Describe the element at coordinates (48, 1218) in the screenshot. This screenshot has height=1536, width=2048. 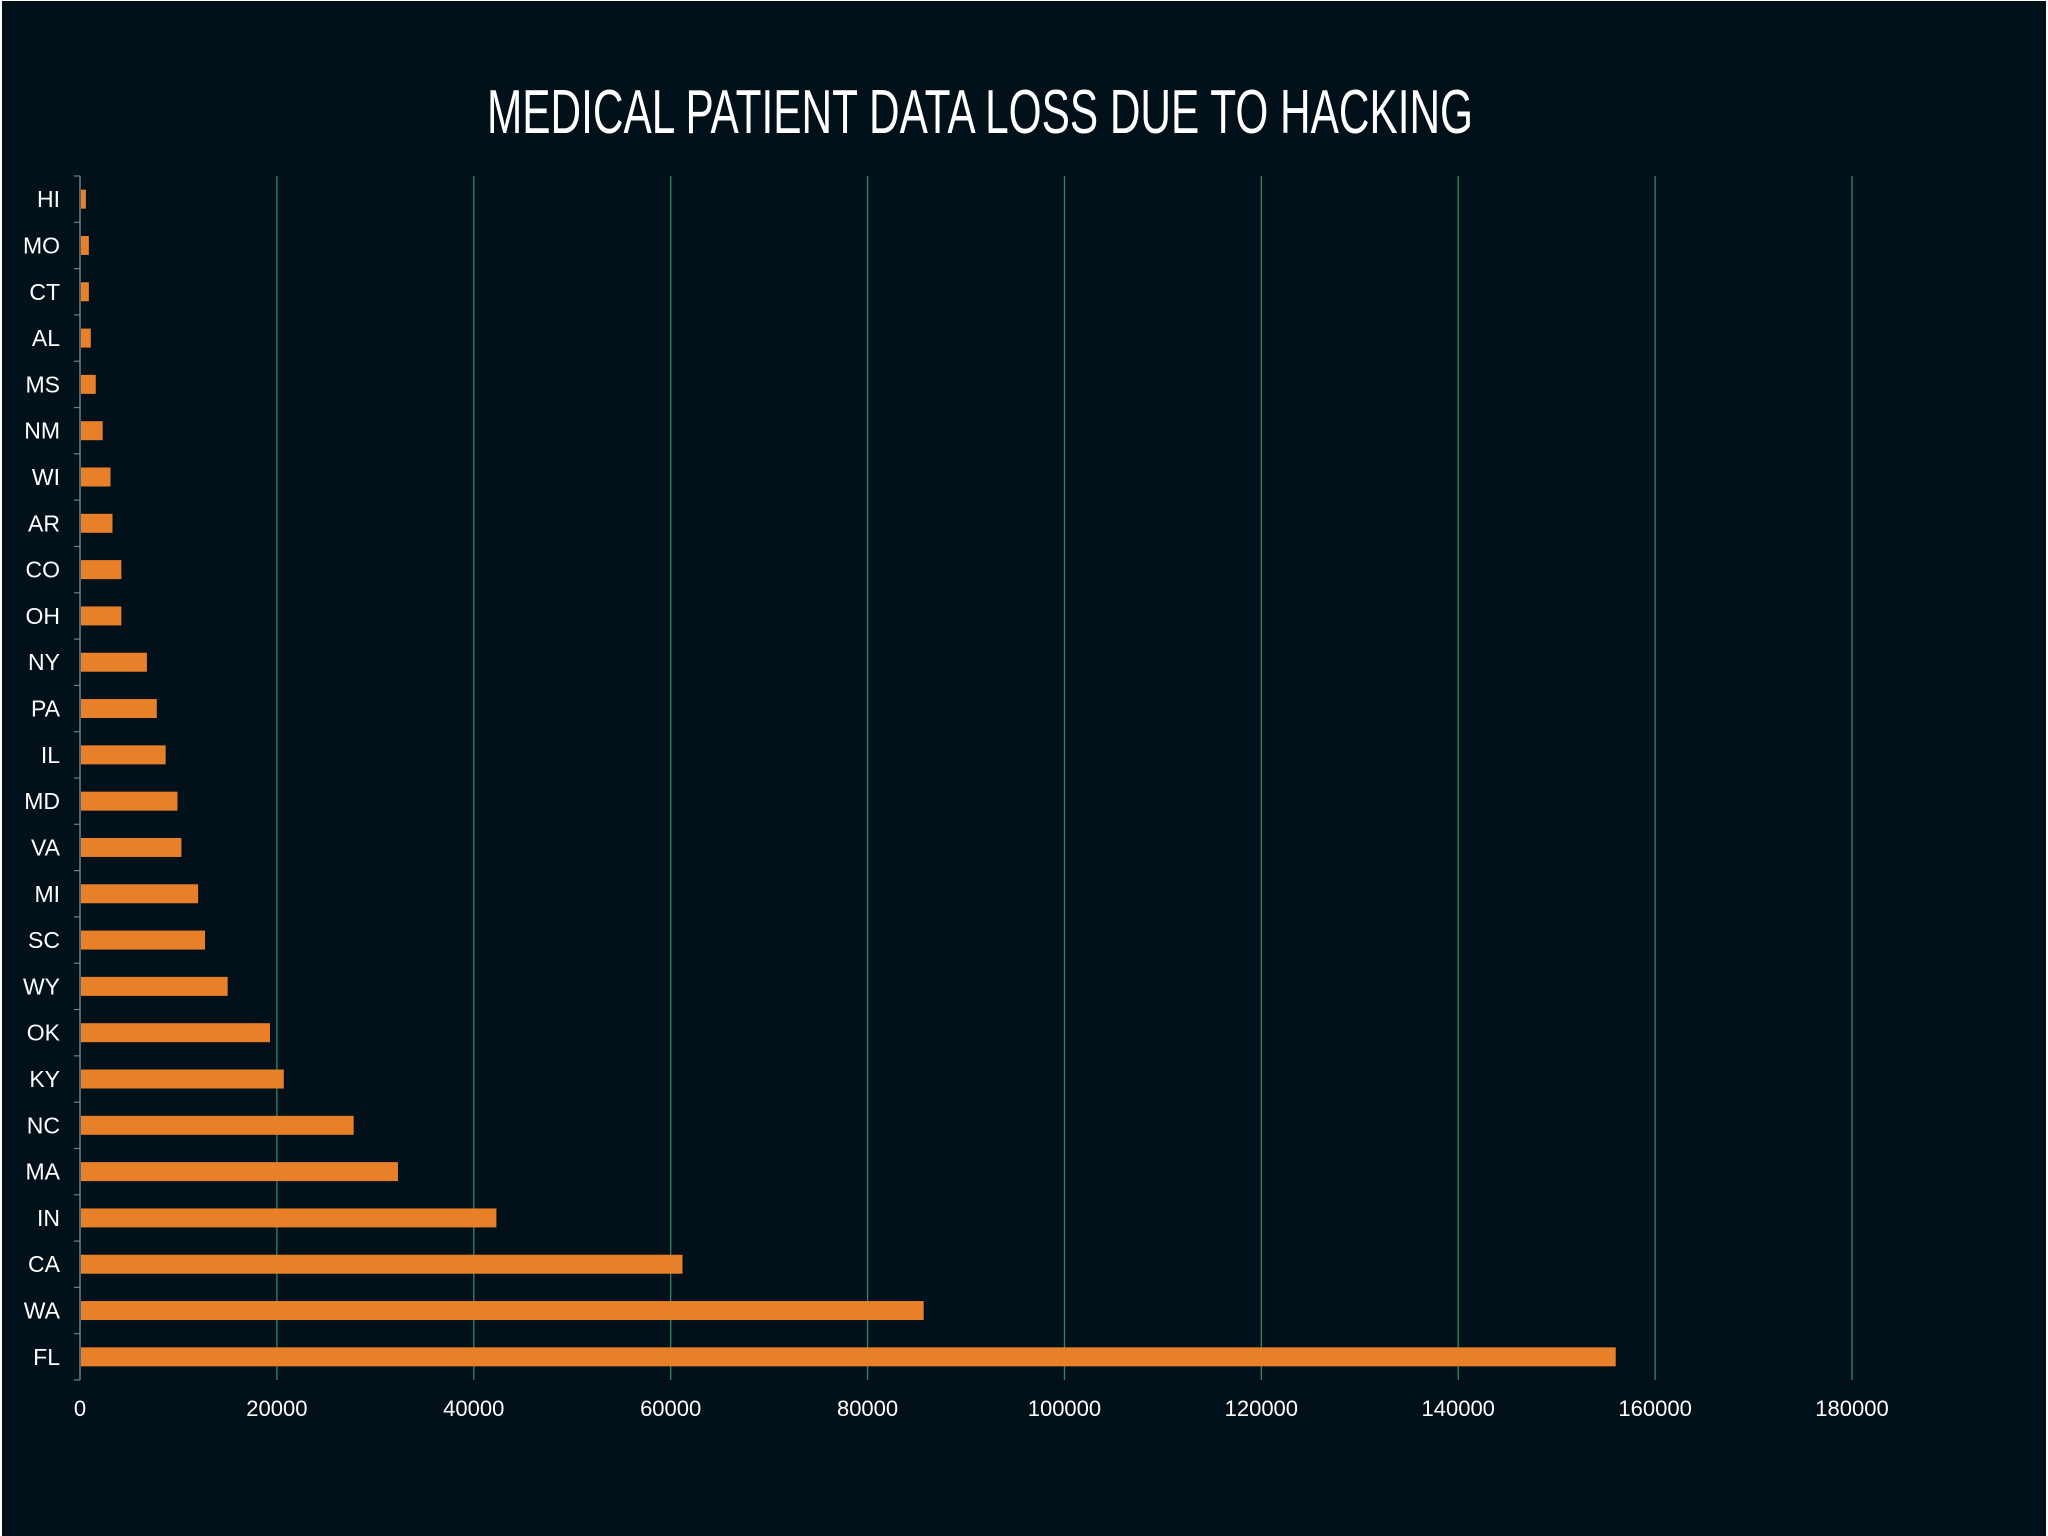
I see `category-label: IN` at that location.